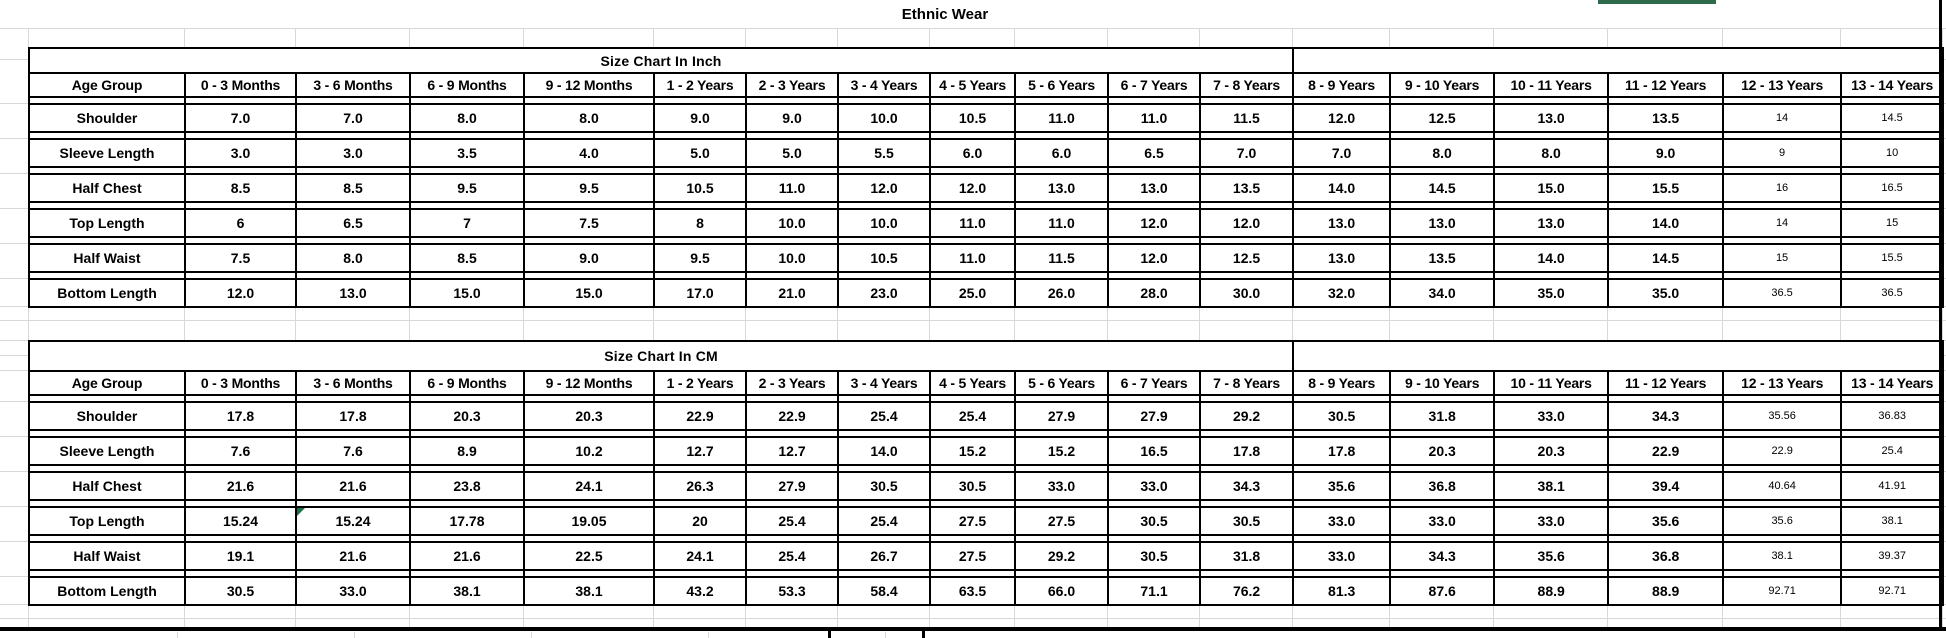 This screenshot has width=1946, height=638. What do you see at coordinates (700, 188) in the screenshot?
I see `data-cell: 10.5` at bounding box center [700, 188].